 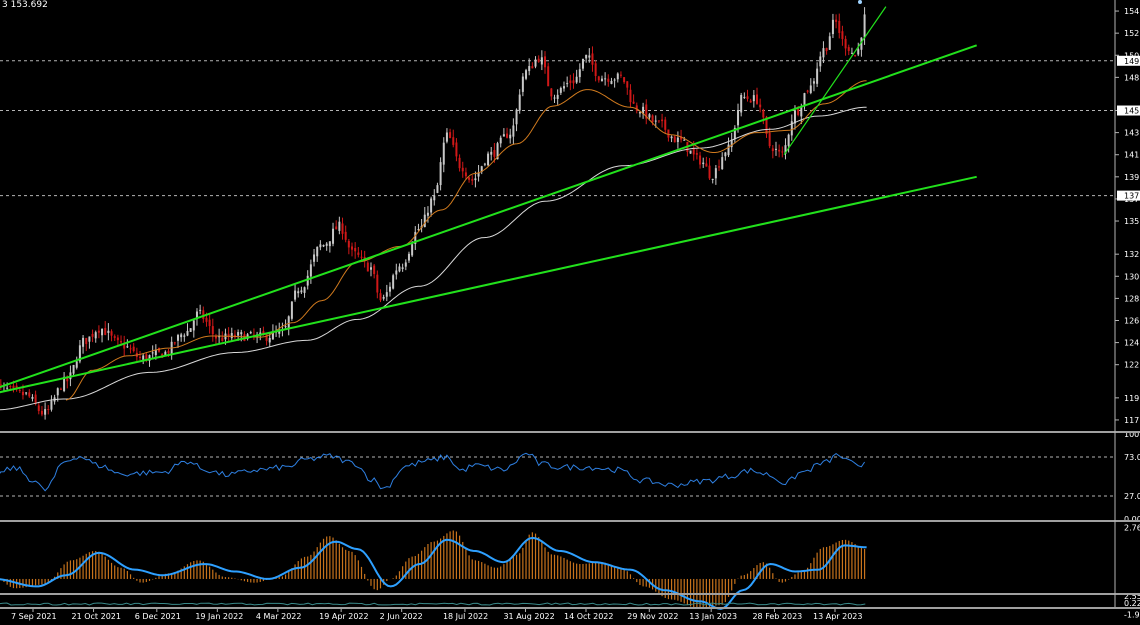 I want to click on volume-line, so click(x=433, y=604).